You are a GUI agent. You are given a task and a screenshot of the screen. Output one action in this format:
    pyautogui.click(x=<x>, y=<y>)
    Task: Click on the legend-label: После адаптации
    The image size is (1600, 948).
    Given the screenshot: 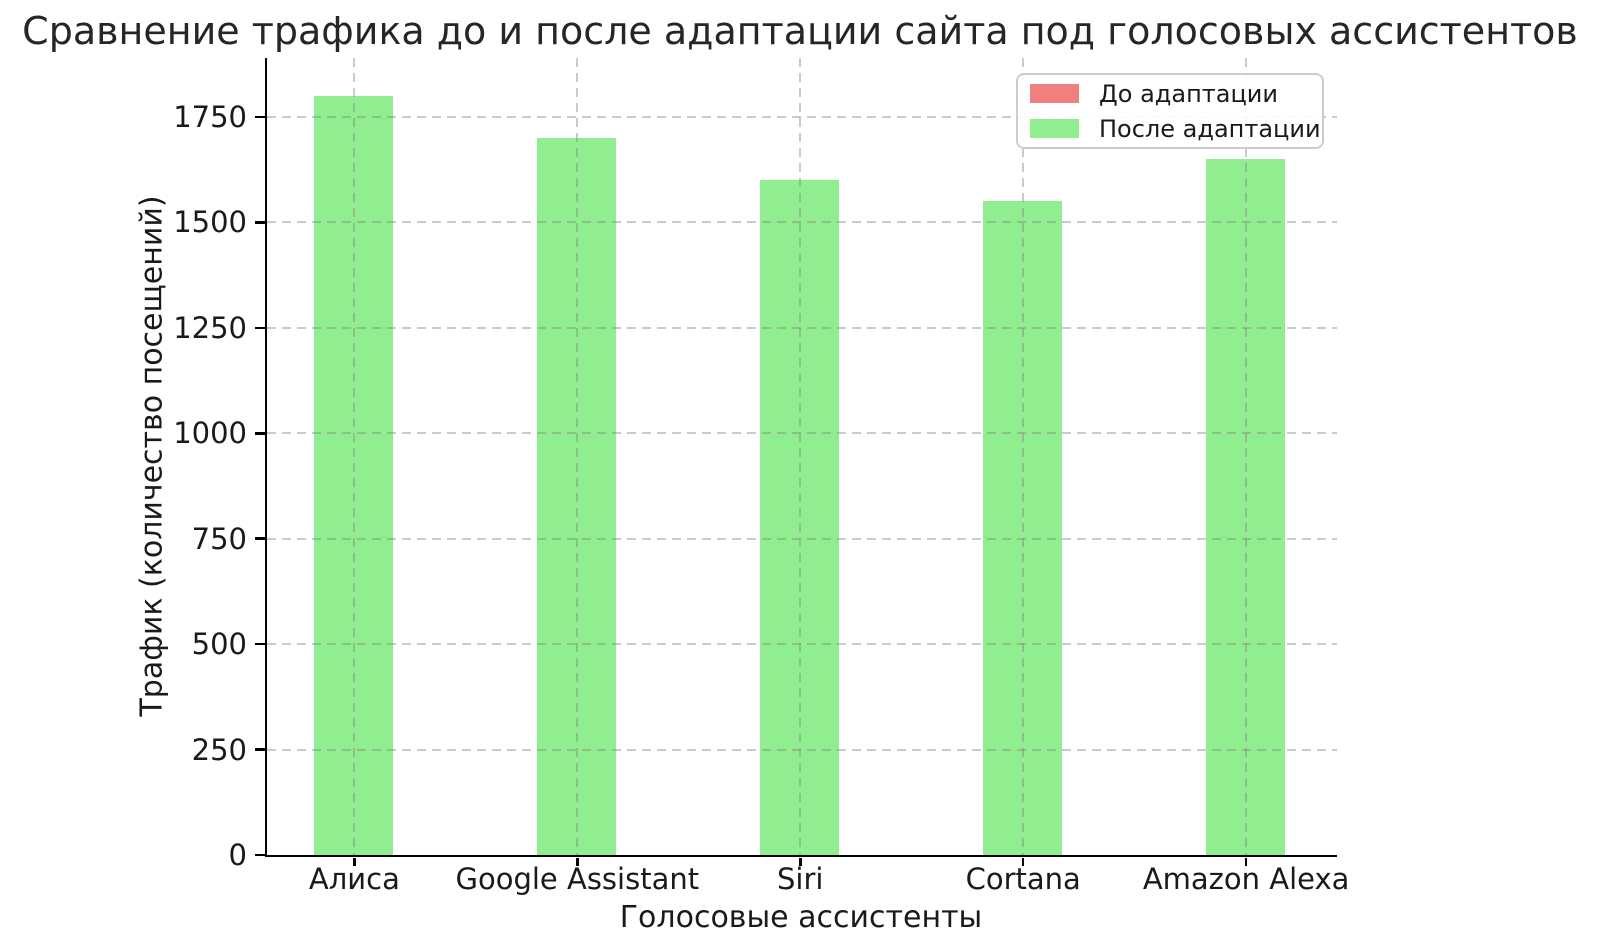 What is the action you would take?
    pyautogui.click(x=1210, y=128)
    